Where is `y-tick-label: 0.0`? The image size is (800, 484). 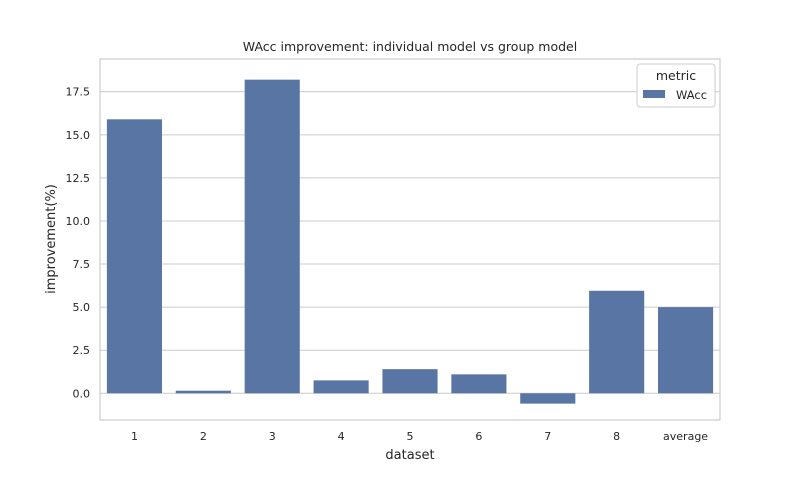 y-tick-label: 0.0 is located at coordinates (82, 393).